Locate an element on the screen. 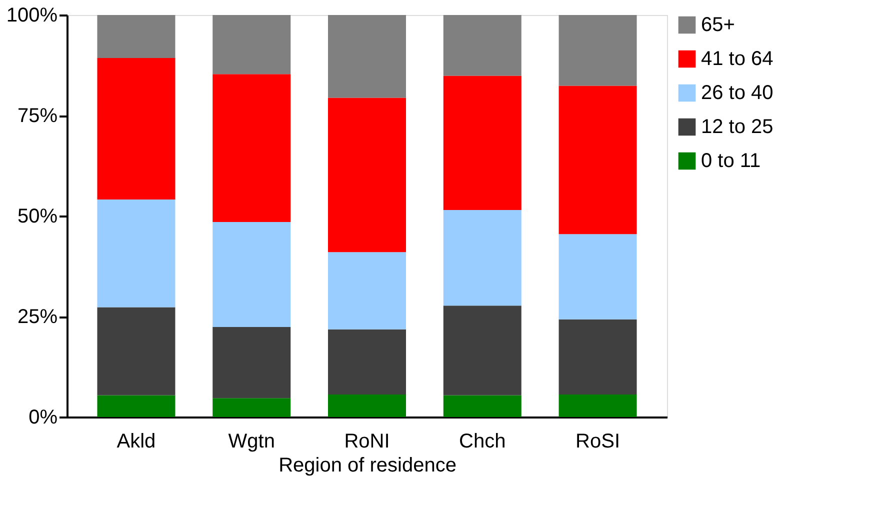 This screenshot has width=879, height=518. y-tick-label: 25% is located at coordinates (37, 317).